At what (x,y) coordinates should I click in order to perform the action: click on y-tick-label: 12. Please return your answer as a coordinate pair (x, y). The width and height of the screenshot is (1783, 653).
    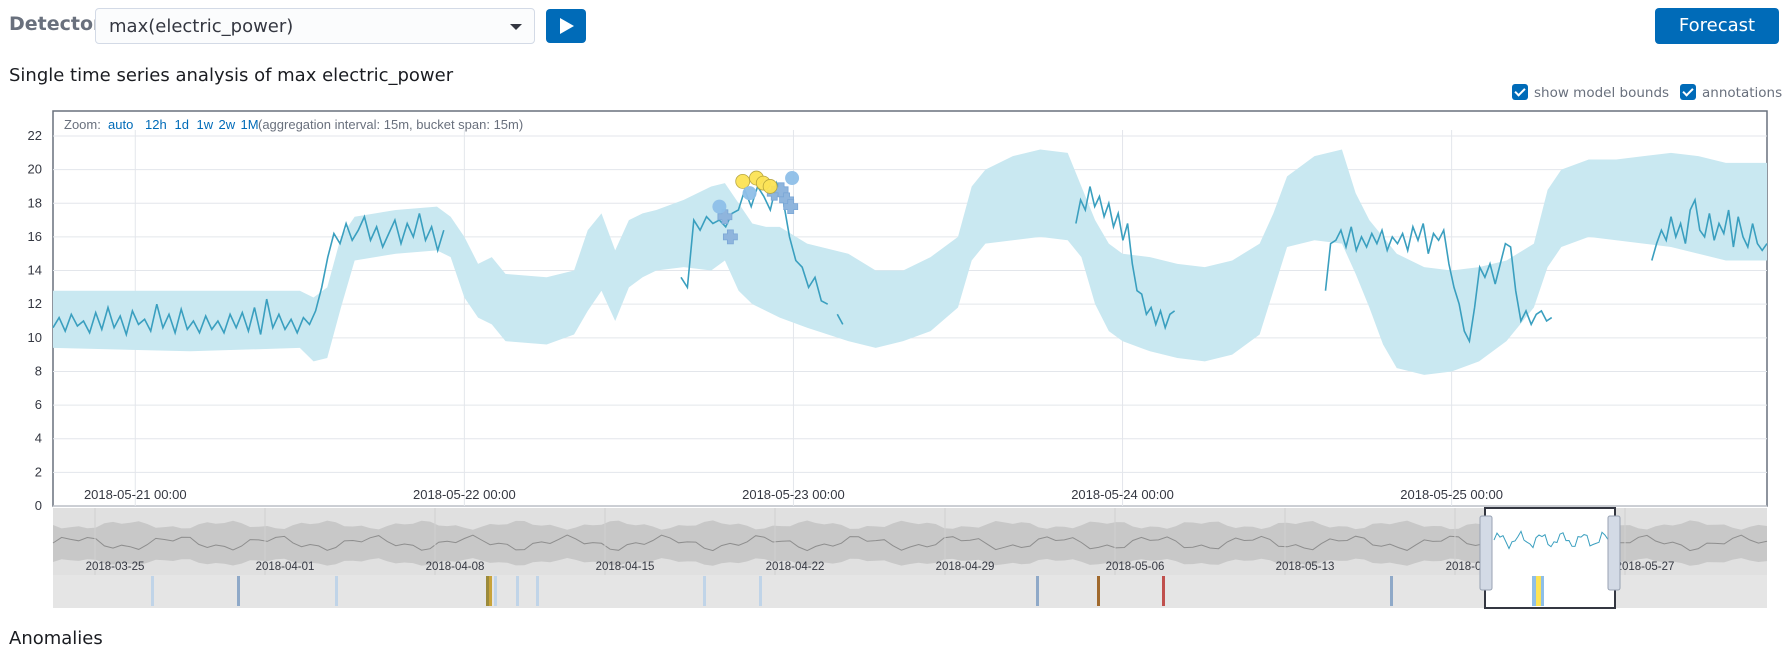
    Looking at the image, I should click on (35, 303).